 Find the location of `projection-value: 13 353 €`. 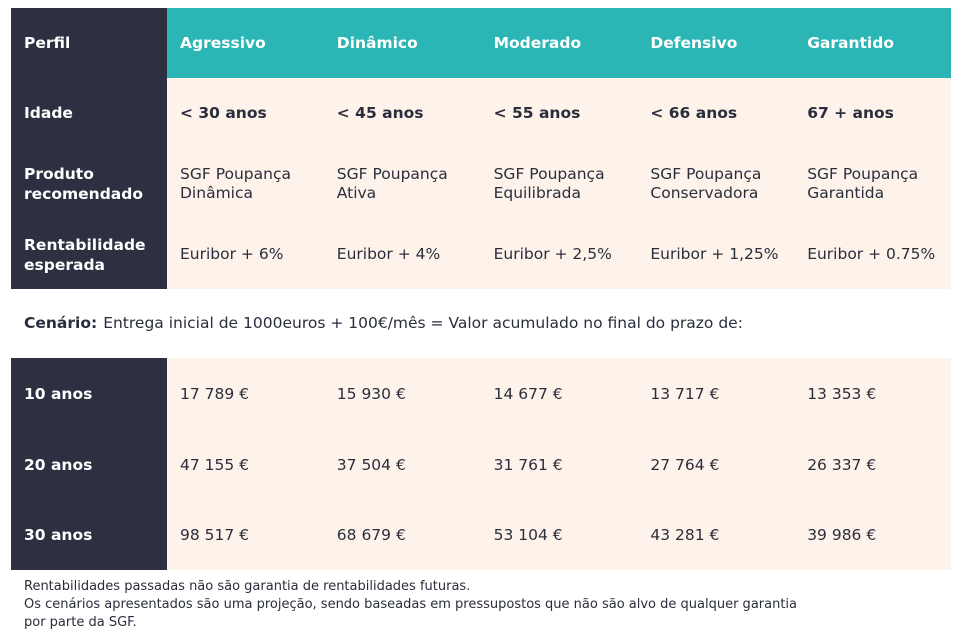

projection-value: 13 353 € is located at coordinates (872, 394).